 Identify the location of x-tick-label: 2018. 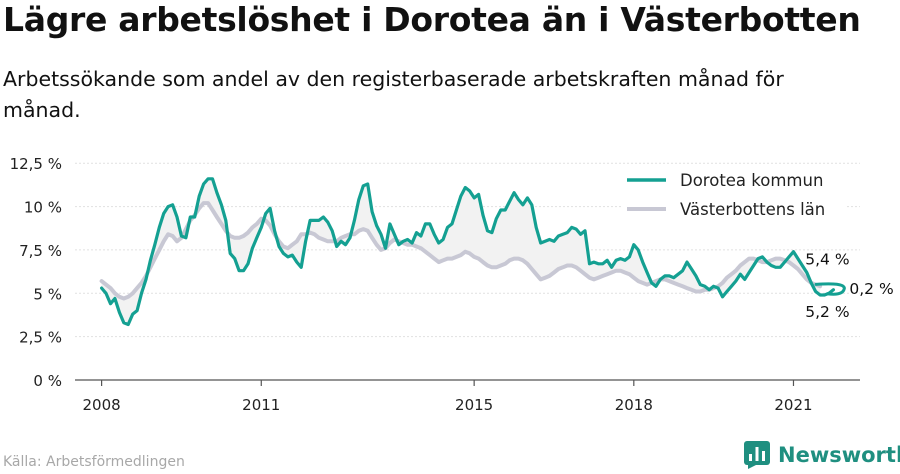
(634, 405).